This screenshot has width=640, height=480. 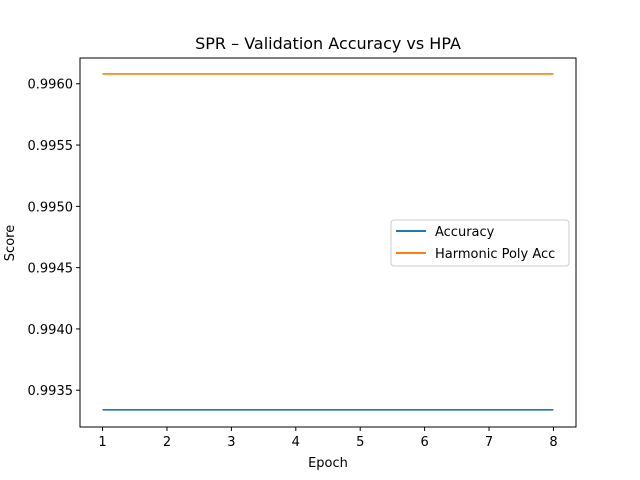 What do you see at coordinates (54, 238) in the screenshot?
I see `y-axis-ticks: 0.9935 0.9940 0.9945 0.9950 0.9955 0.9960` at bounding box center [54, 238].